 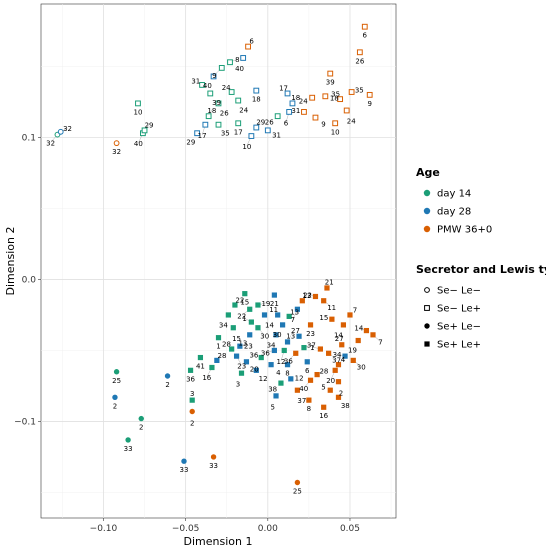 What do you see at coordinates (345, 406) in the screenshot?
I see `point-label: 38` at bounding box center [345, 406].